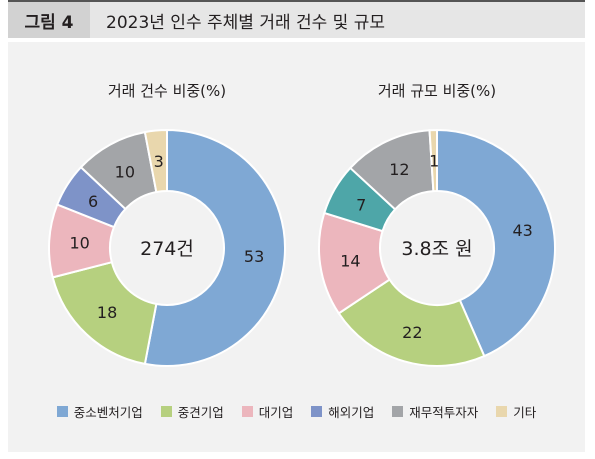  I want to click on data-label-large-count: 10, so click(79, 243).